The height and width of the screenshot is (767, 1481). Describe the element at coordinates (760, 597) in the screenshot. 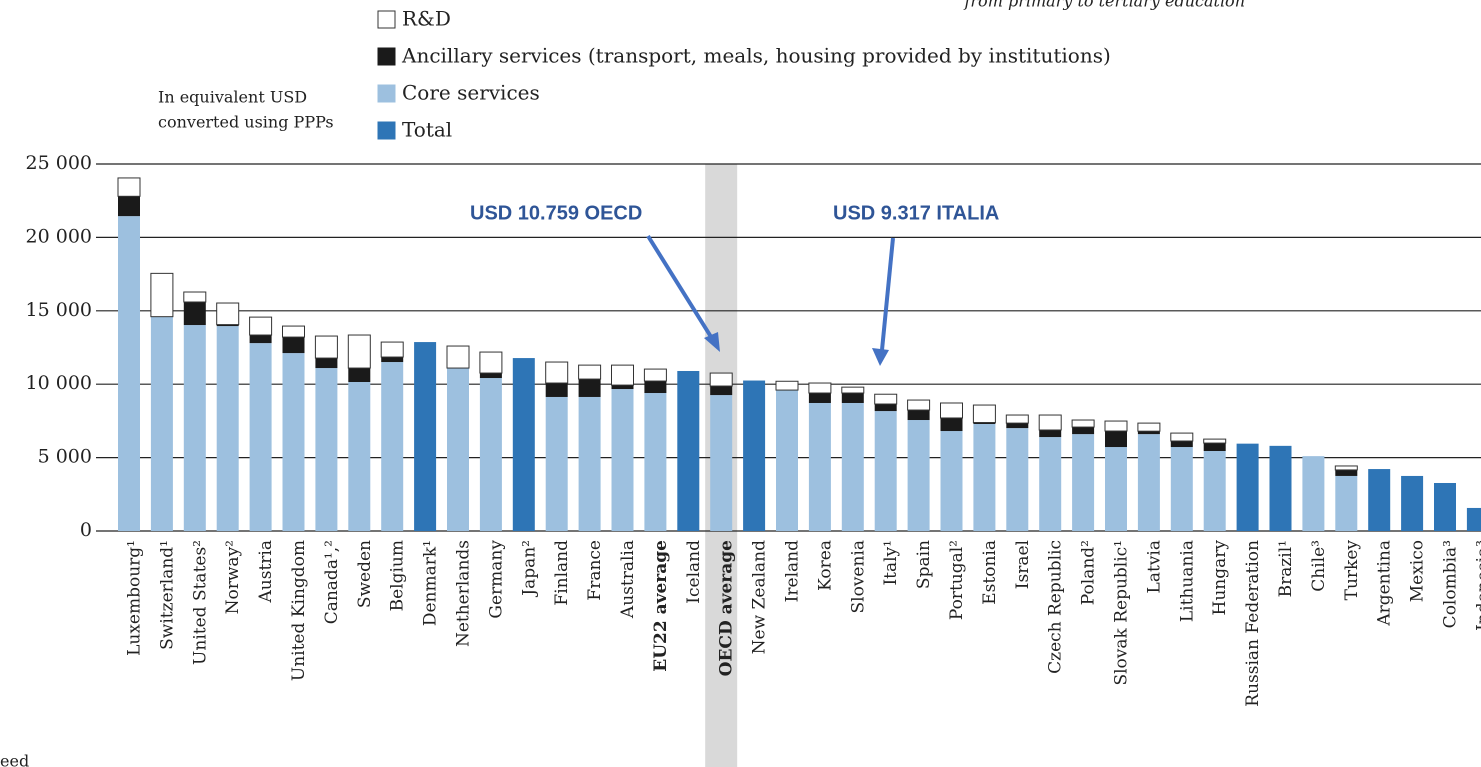

I see `x-tick-label: New Zealand` at that location.